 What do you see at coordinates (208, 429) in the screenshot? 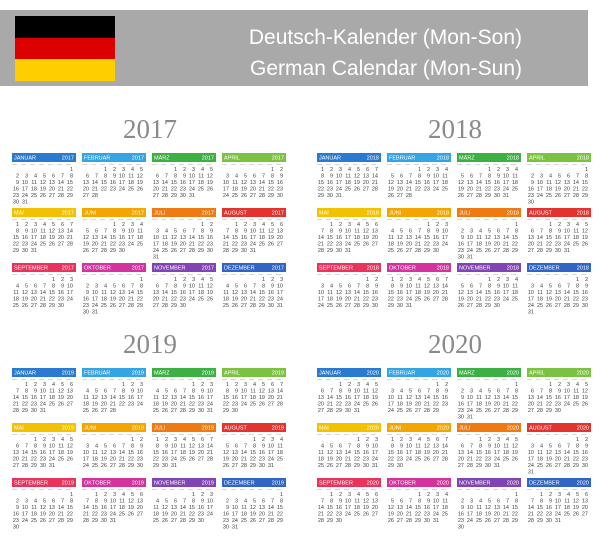
I see `month-year: 2019` at bounding box center [208, 429].